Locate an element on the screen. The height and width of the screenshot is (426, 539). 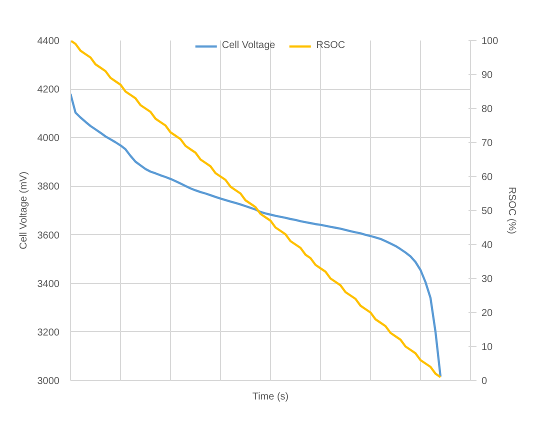
y-tick-label: 3800 is located at coordinates (48, 187).